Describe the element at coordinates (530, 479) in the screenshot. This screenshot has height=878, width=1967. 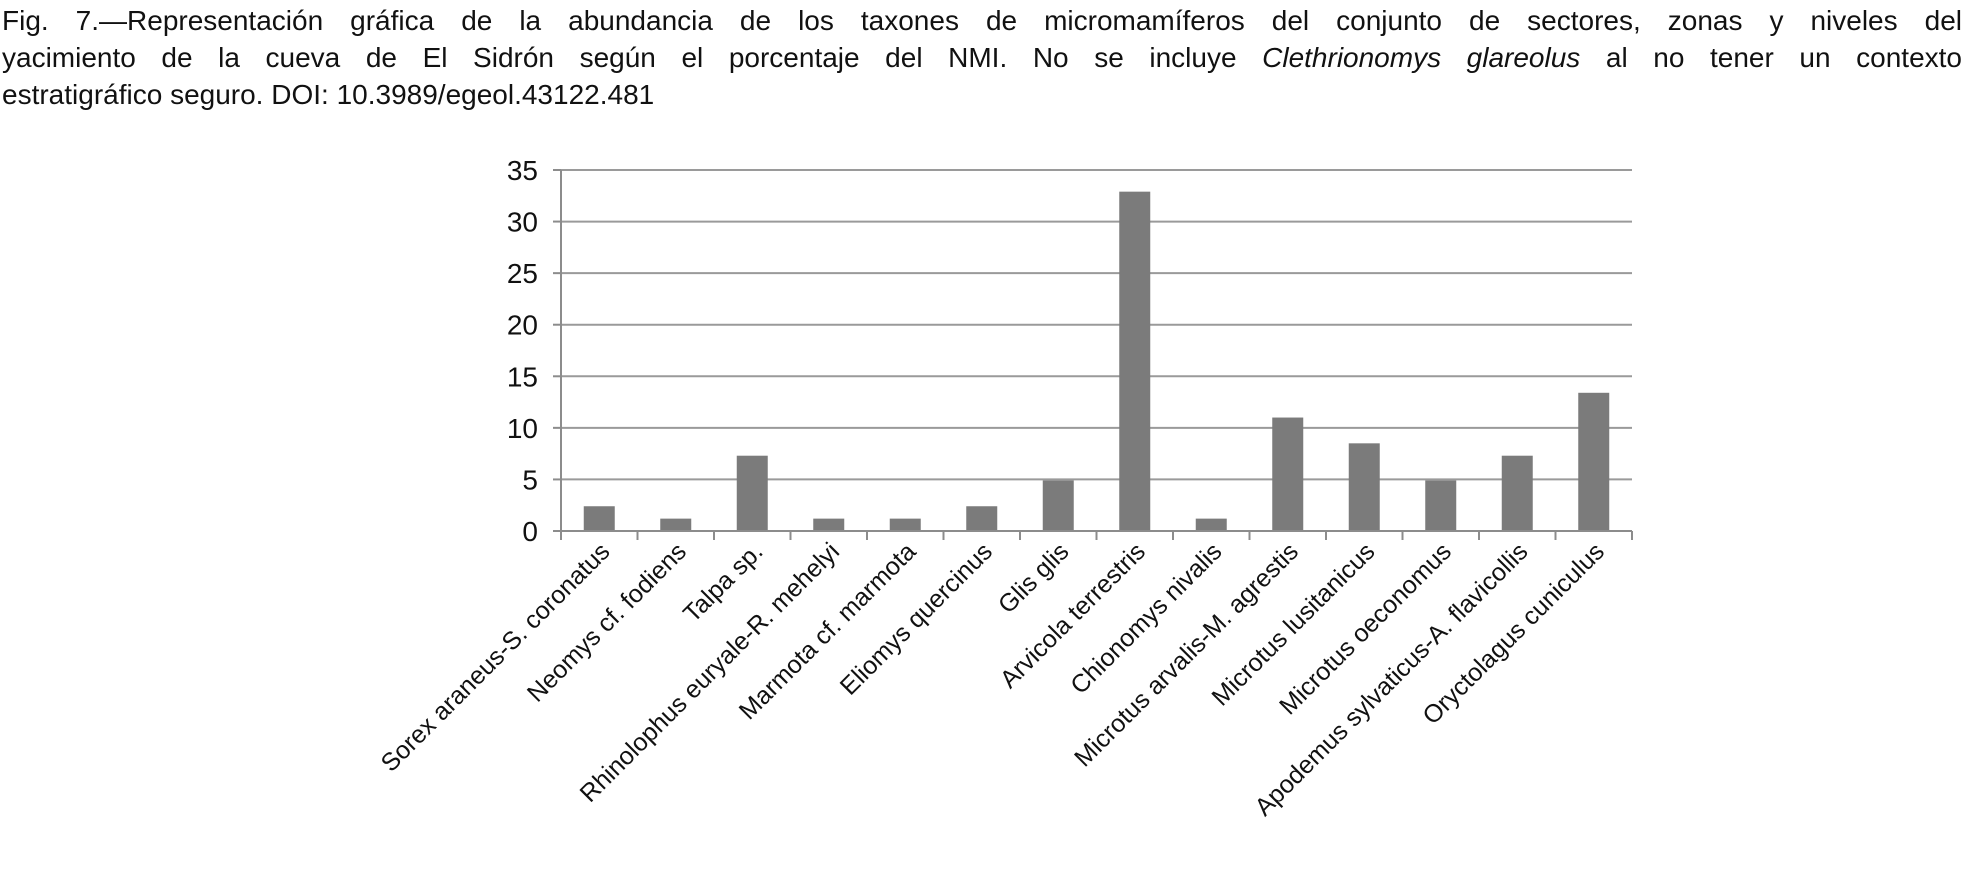
I see `y-tick-label: 5` at that location.